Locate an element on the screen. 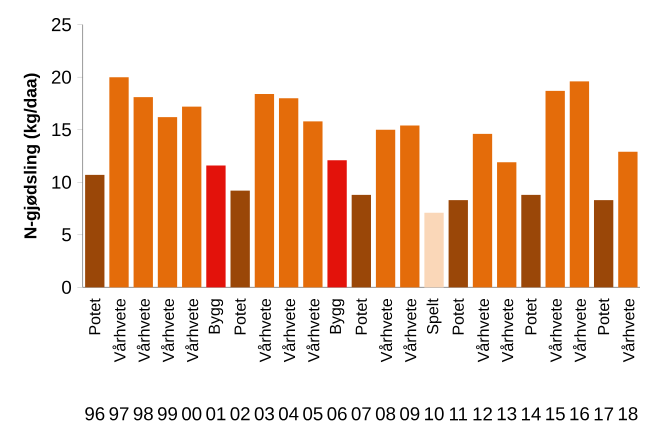 The image size is (651, 434). text: 00 is located at coordinates (192, 413).